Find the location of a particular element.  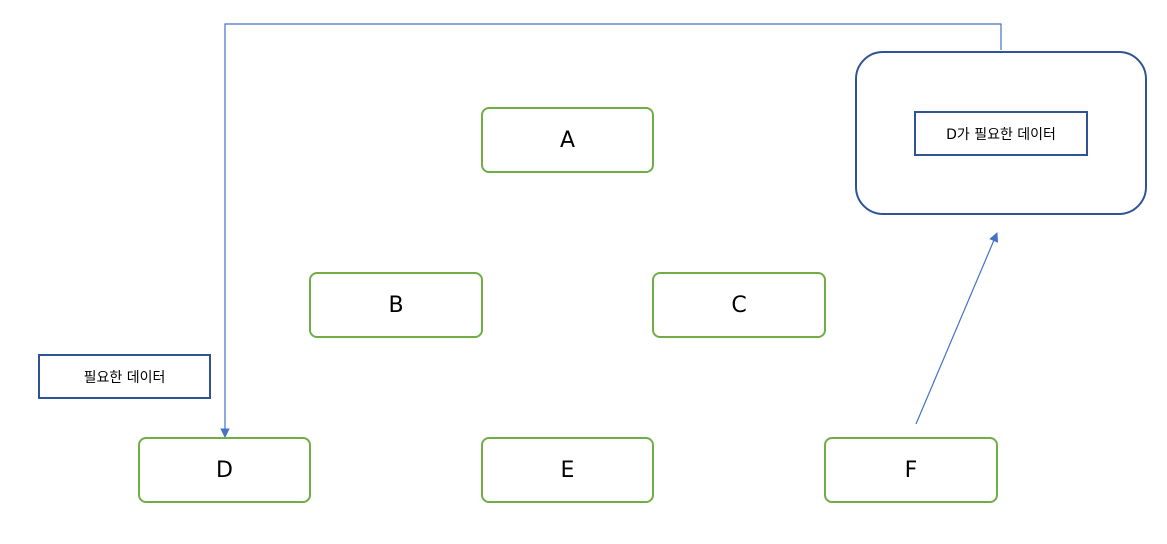

node-e: E is located at coordinates (567, 470).